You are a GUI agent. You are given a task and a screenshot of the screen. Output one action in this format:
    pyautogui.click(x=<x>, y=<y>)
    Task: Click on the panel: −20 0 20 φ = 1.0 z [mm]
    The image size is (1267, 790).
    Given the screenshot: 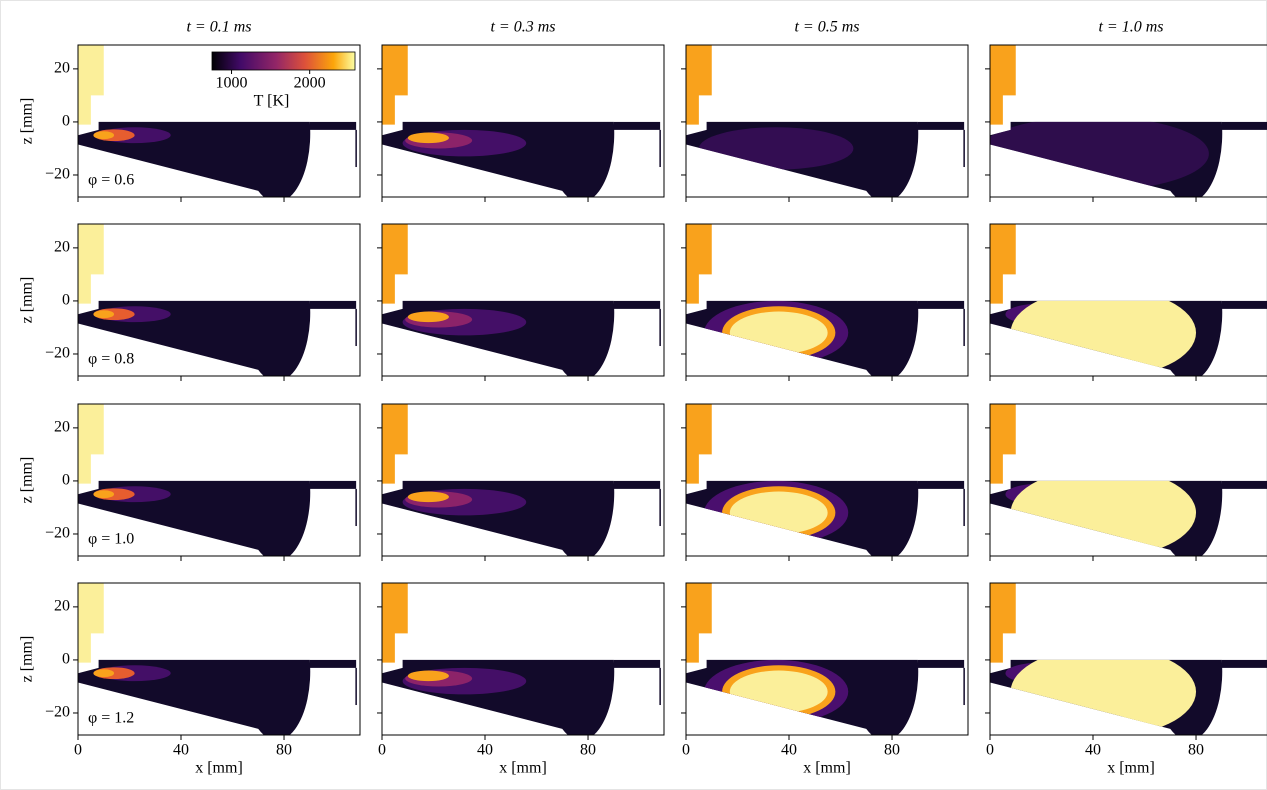 What is the action you would take?
    pyautogui.click(x=190, y=482)
    